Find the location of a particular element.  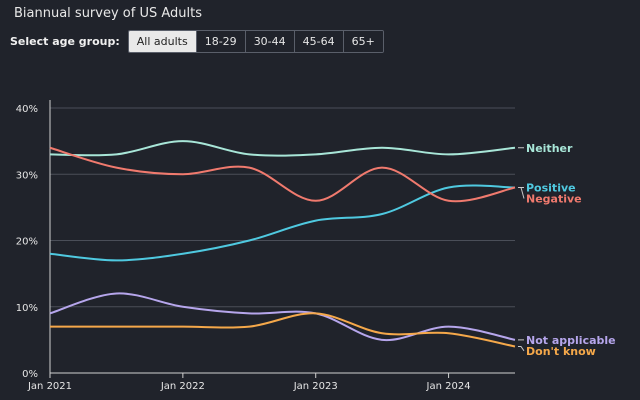

x-tick-label: Jan 2024 is located at coordinates (448, 386).